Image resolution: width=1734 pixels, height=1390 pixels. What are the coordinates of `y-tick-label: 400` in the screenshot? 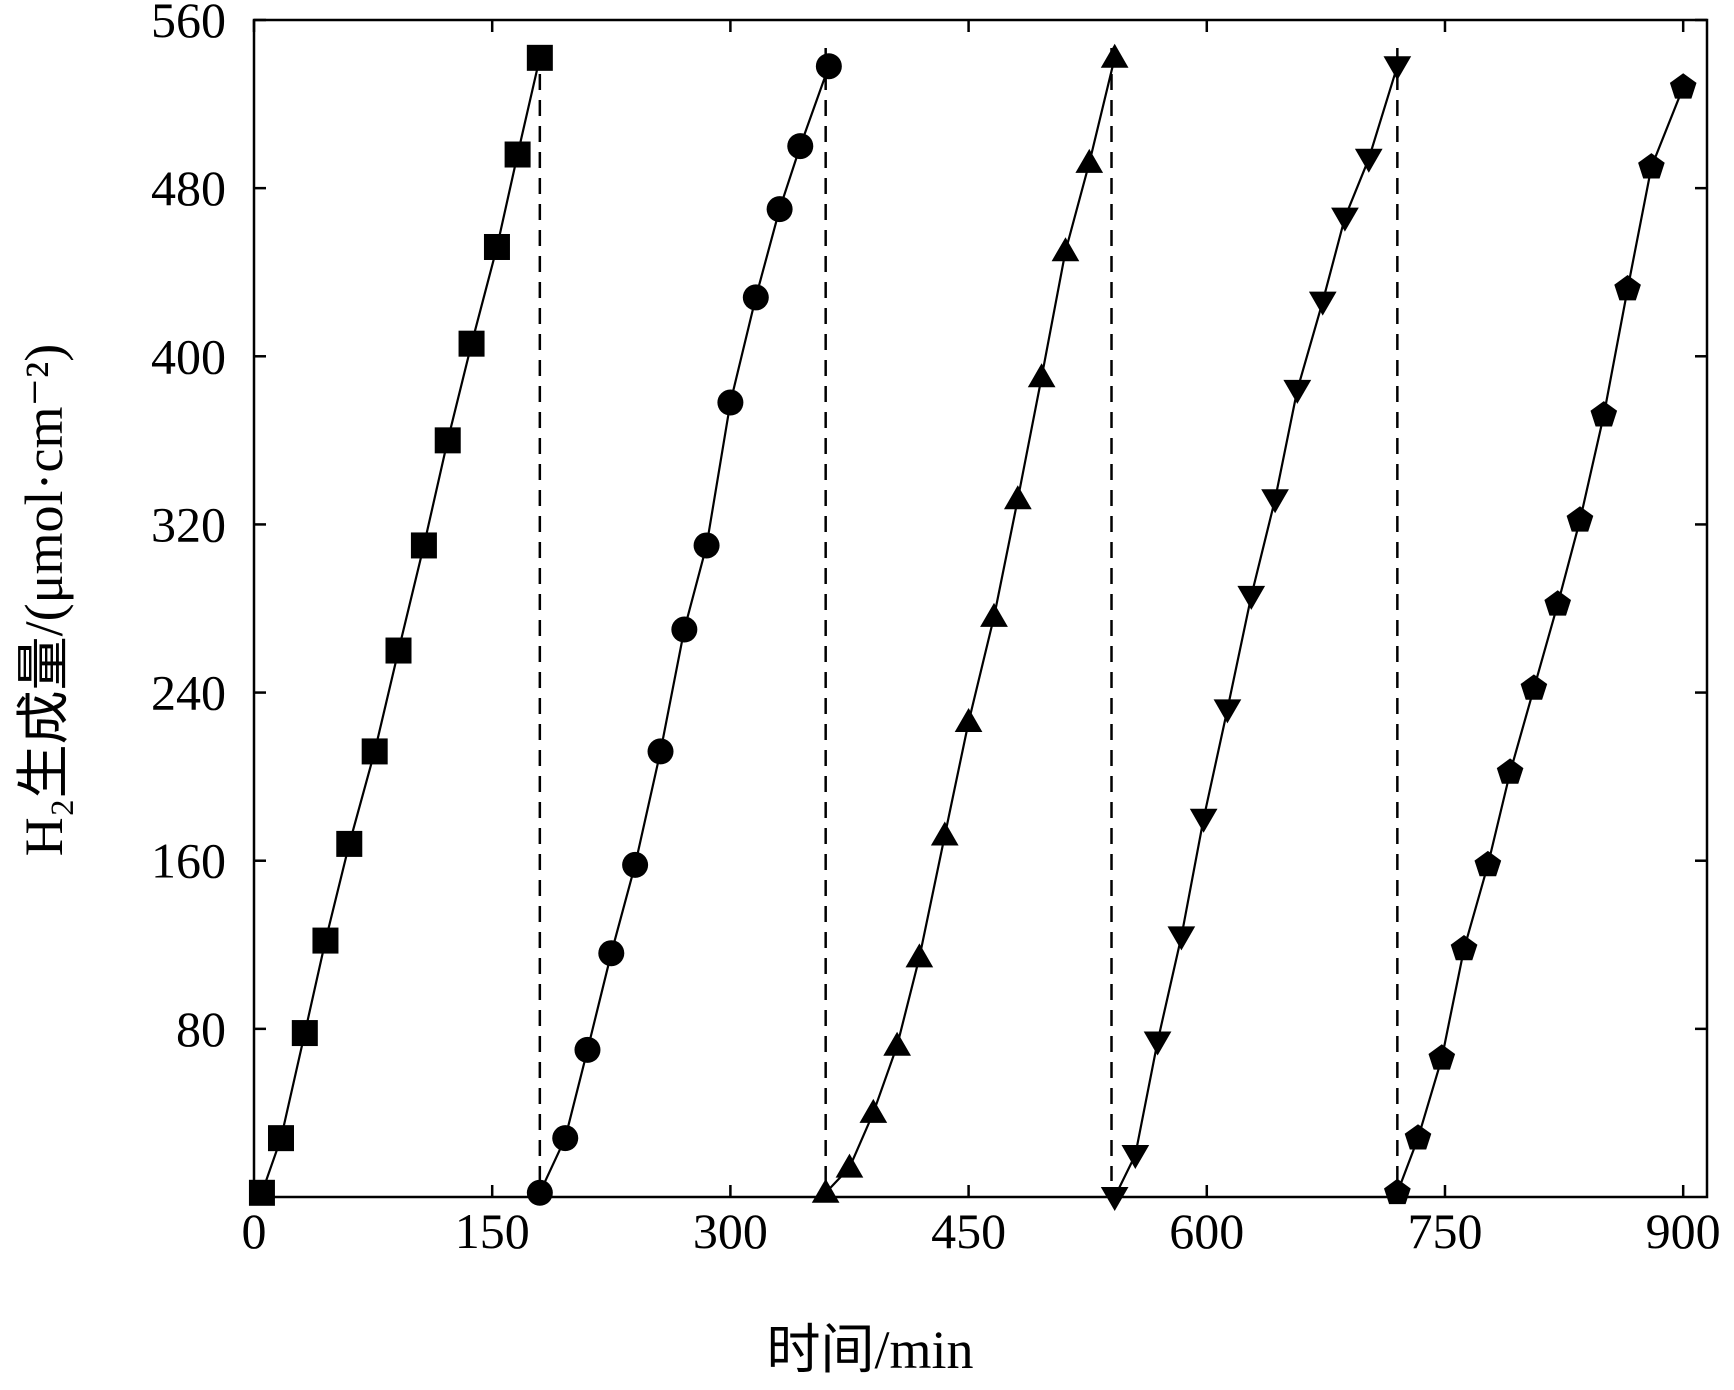 It's located at (188, 356).